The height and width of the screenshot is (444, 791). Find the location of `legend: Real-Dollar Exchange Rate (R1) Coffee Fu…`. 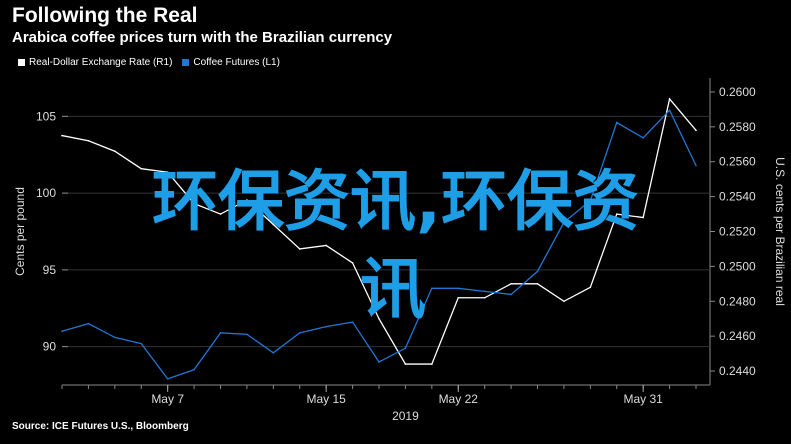

legend: Real-Dollar Exchange Rate (R1) Coffee Fu… is located at coordinates (149, 62).